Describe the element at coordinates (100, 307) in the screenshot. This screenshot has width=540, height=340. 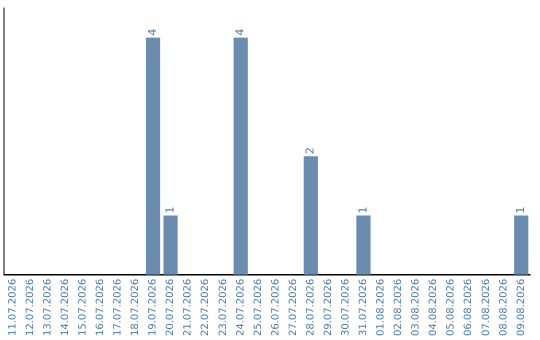
I see `x-tick-label: 16.07.2026` at that location.